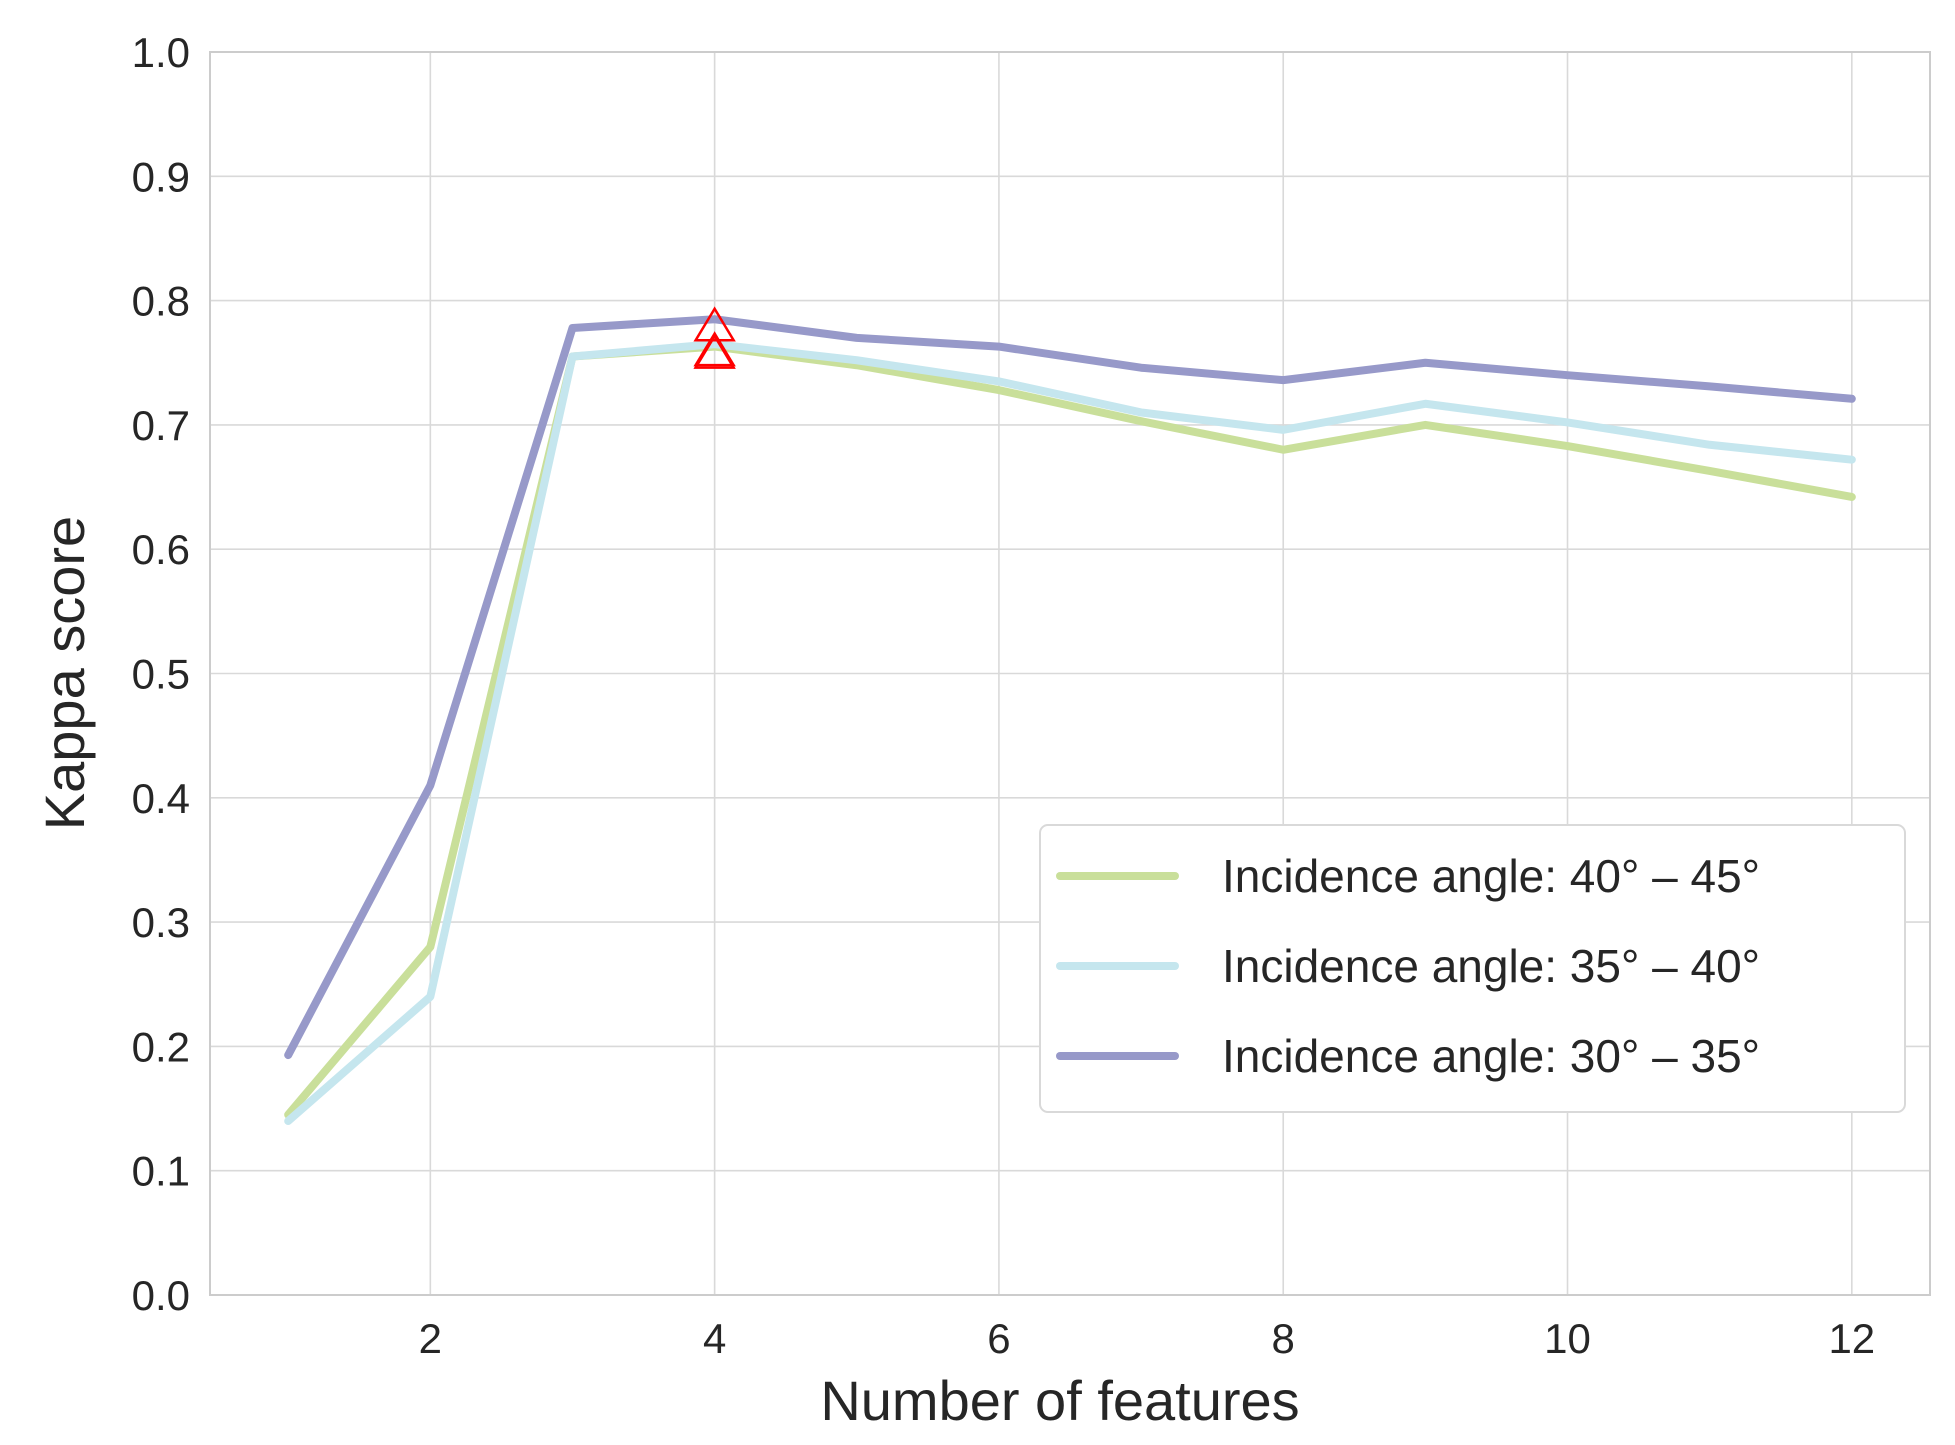 The image size is (1955, 1445). What do you see at coordinates (161, 549) in the screenshot?
I see `y-tick-label: 0.6` at bounding box center [161, 549].